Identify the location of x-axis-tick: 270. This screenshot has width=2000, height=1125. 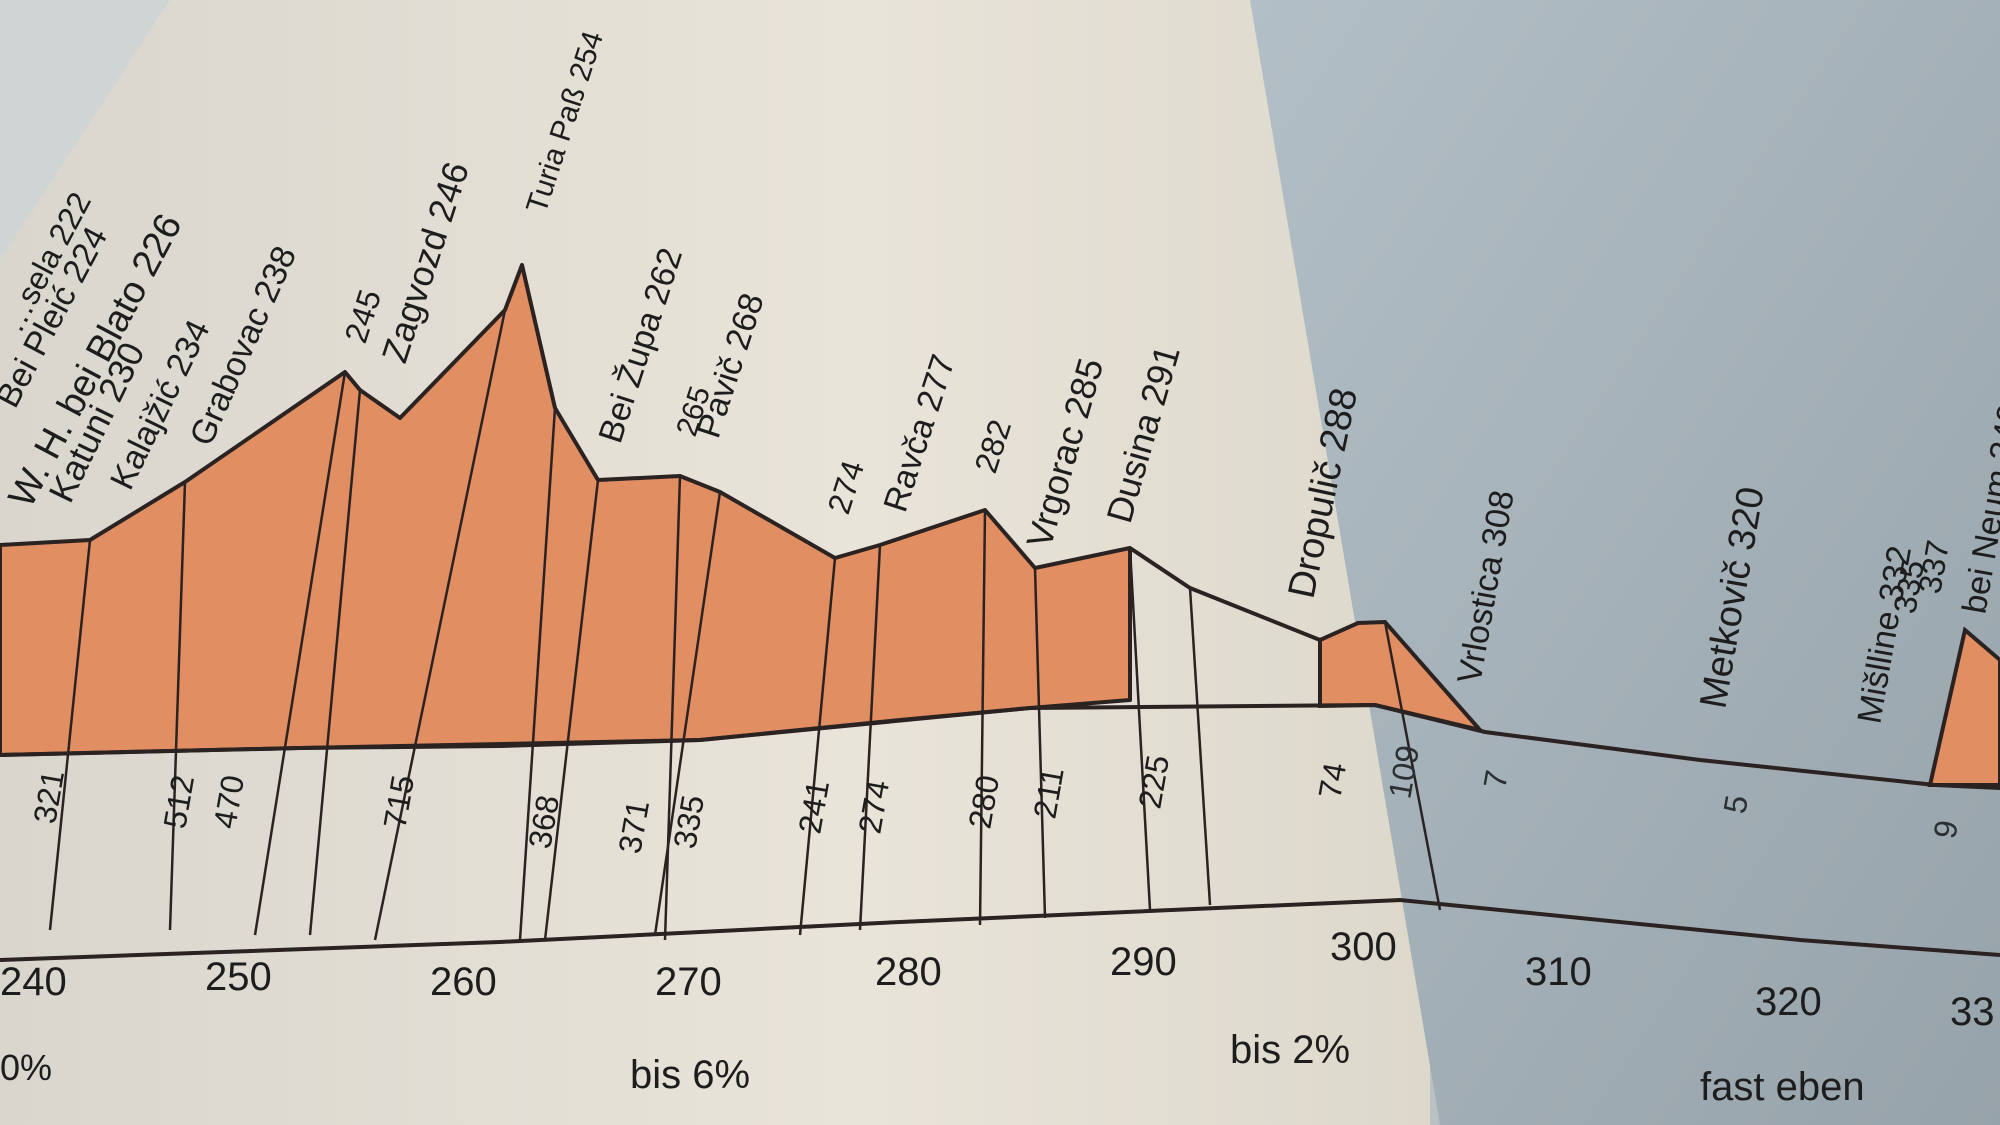
(688, 982).